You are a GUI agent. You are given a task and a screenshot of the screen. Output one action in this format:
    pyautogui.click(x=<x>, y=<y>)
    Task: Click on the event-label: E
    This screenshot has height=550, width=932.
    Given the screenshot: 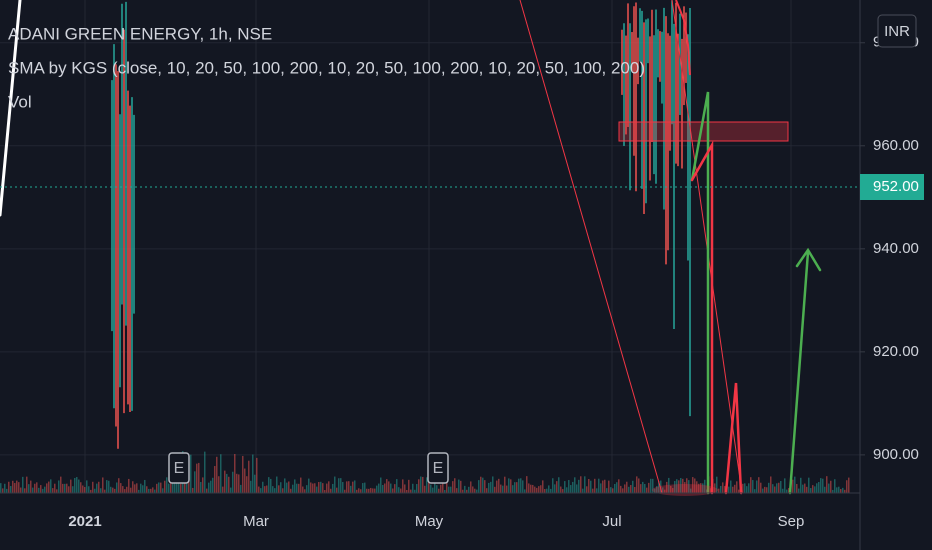 What is the action you would take?
    pyautogui.click(x=179, y=468)
    